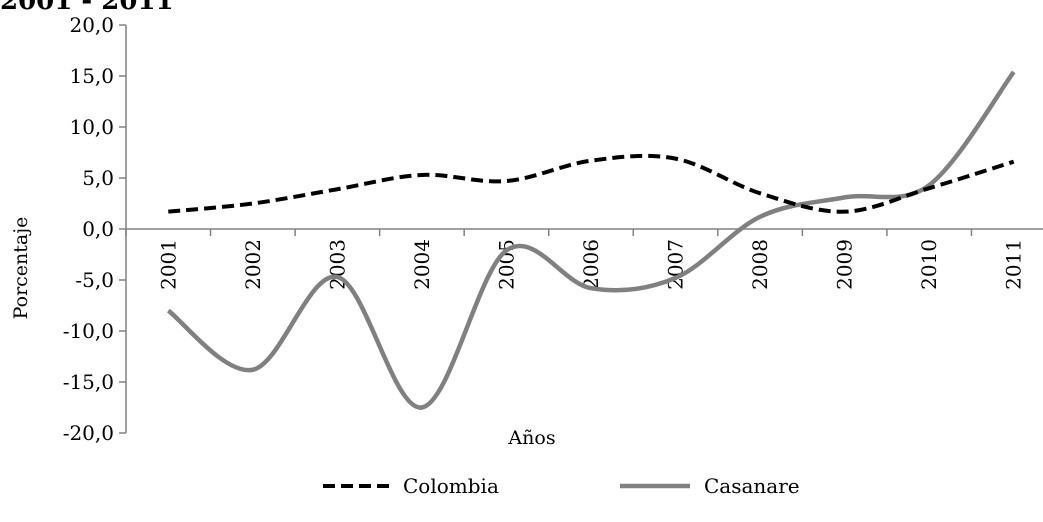 The image size is (1043, 522). I want to click on y-tick-label: 0,0, so click(98, 229).